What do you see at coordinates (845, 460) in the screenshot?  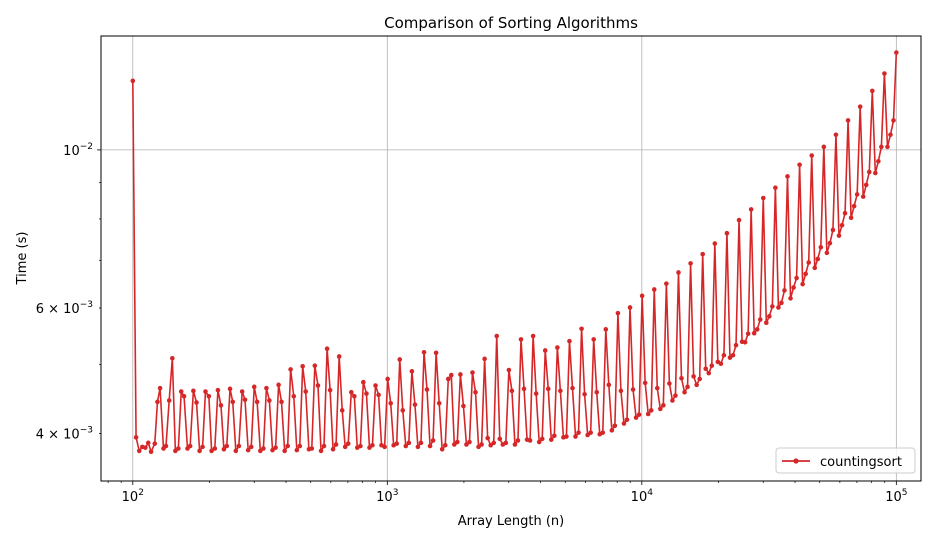 I see `legend: countingsort` at bounding box center [845, 460].